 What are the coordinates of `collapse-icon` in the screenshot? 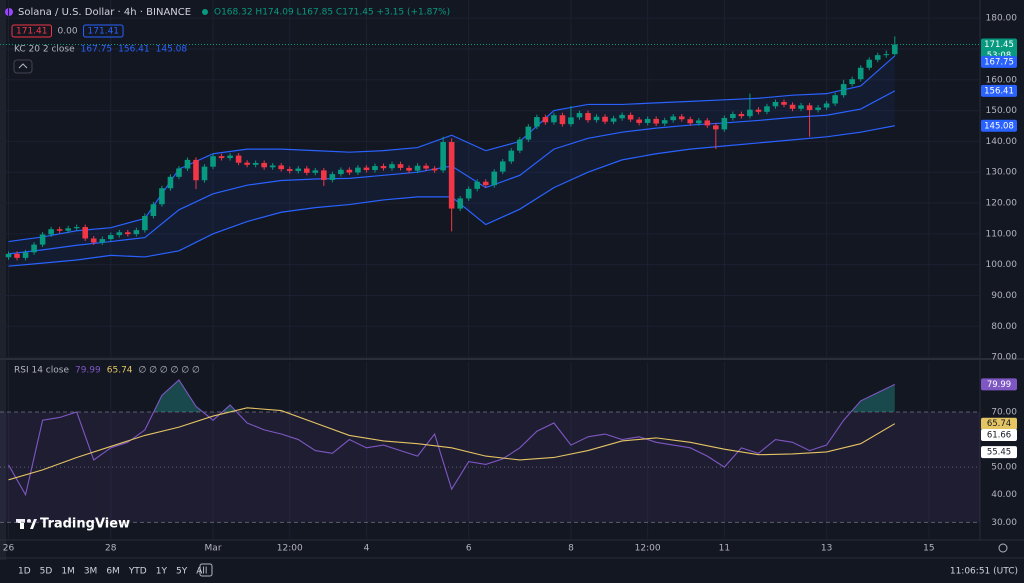 It's located at (23, 66).